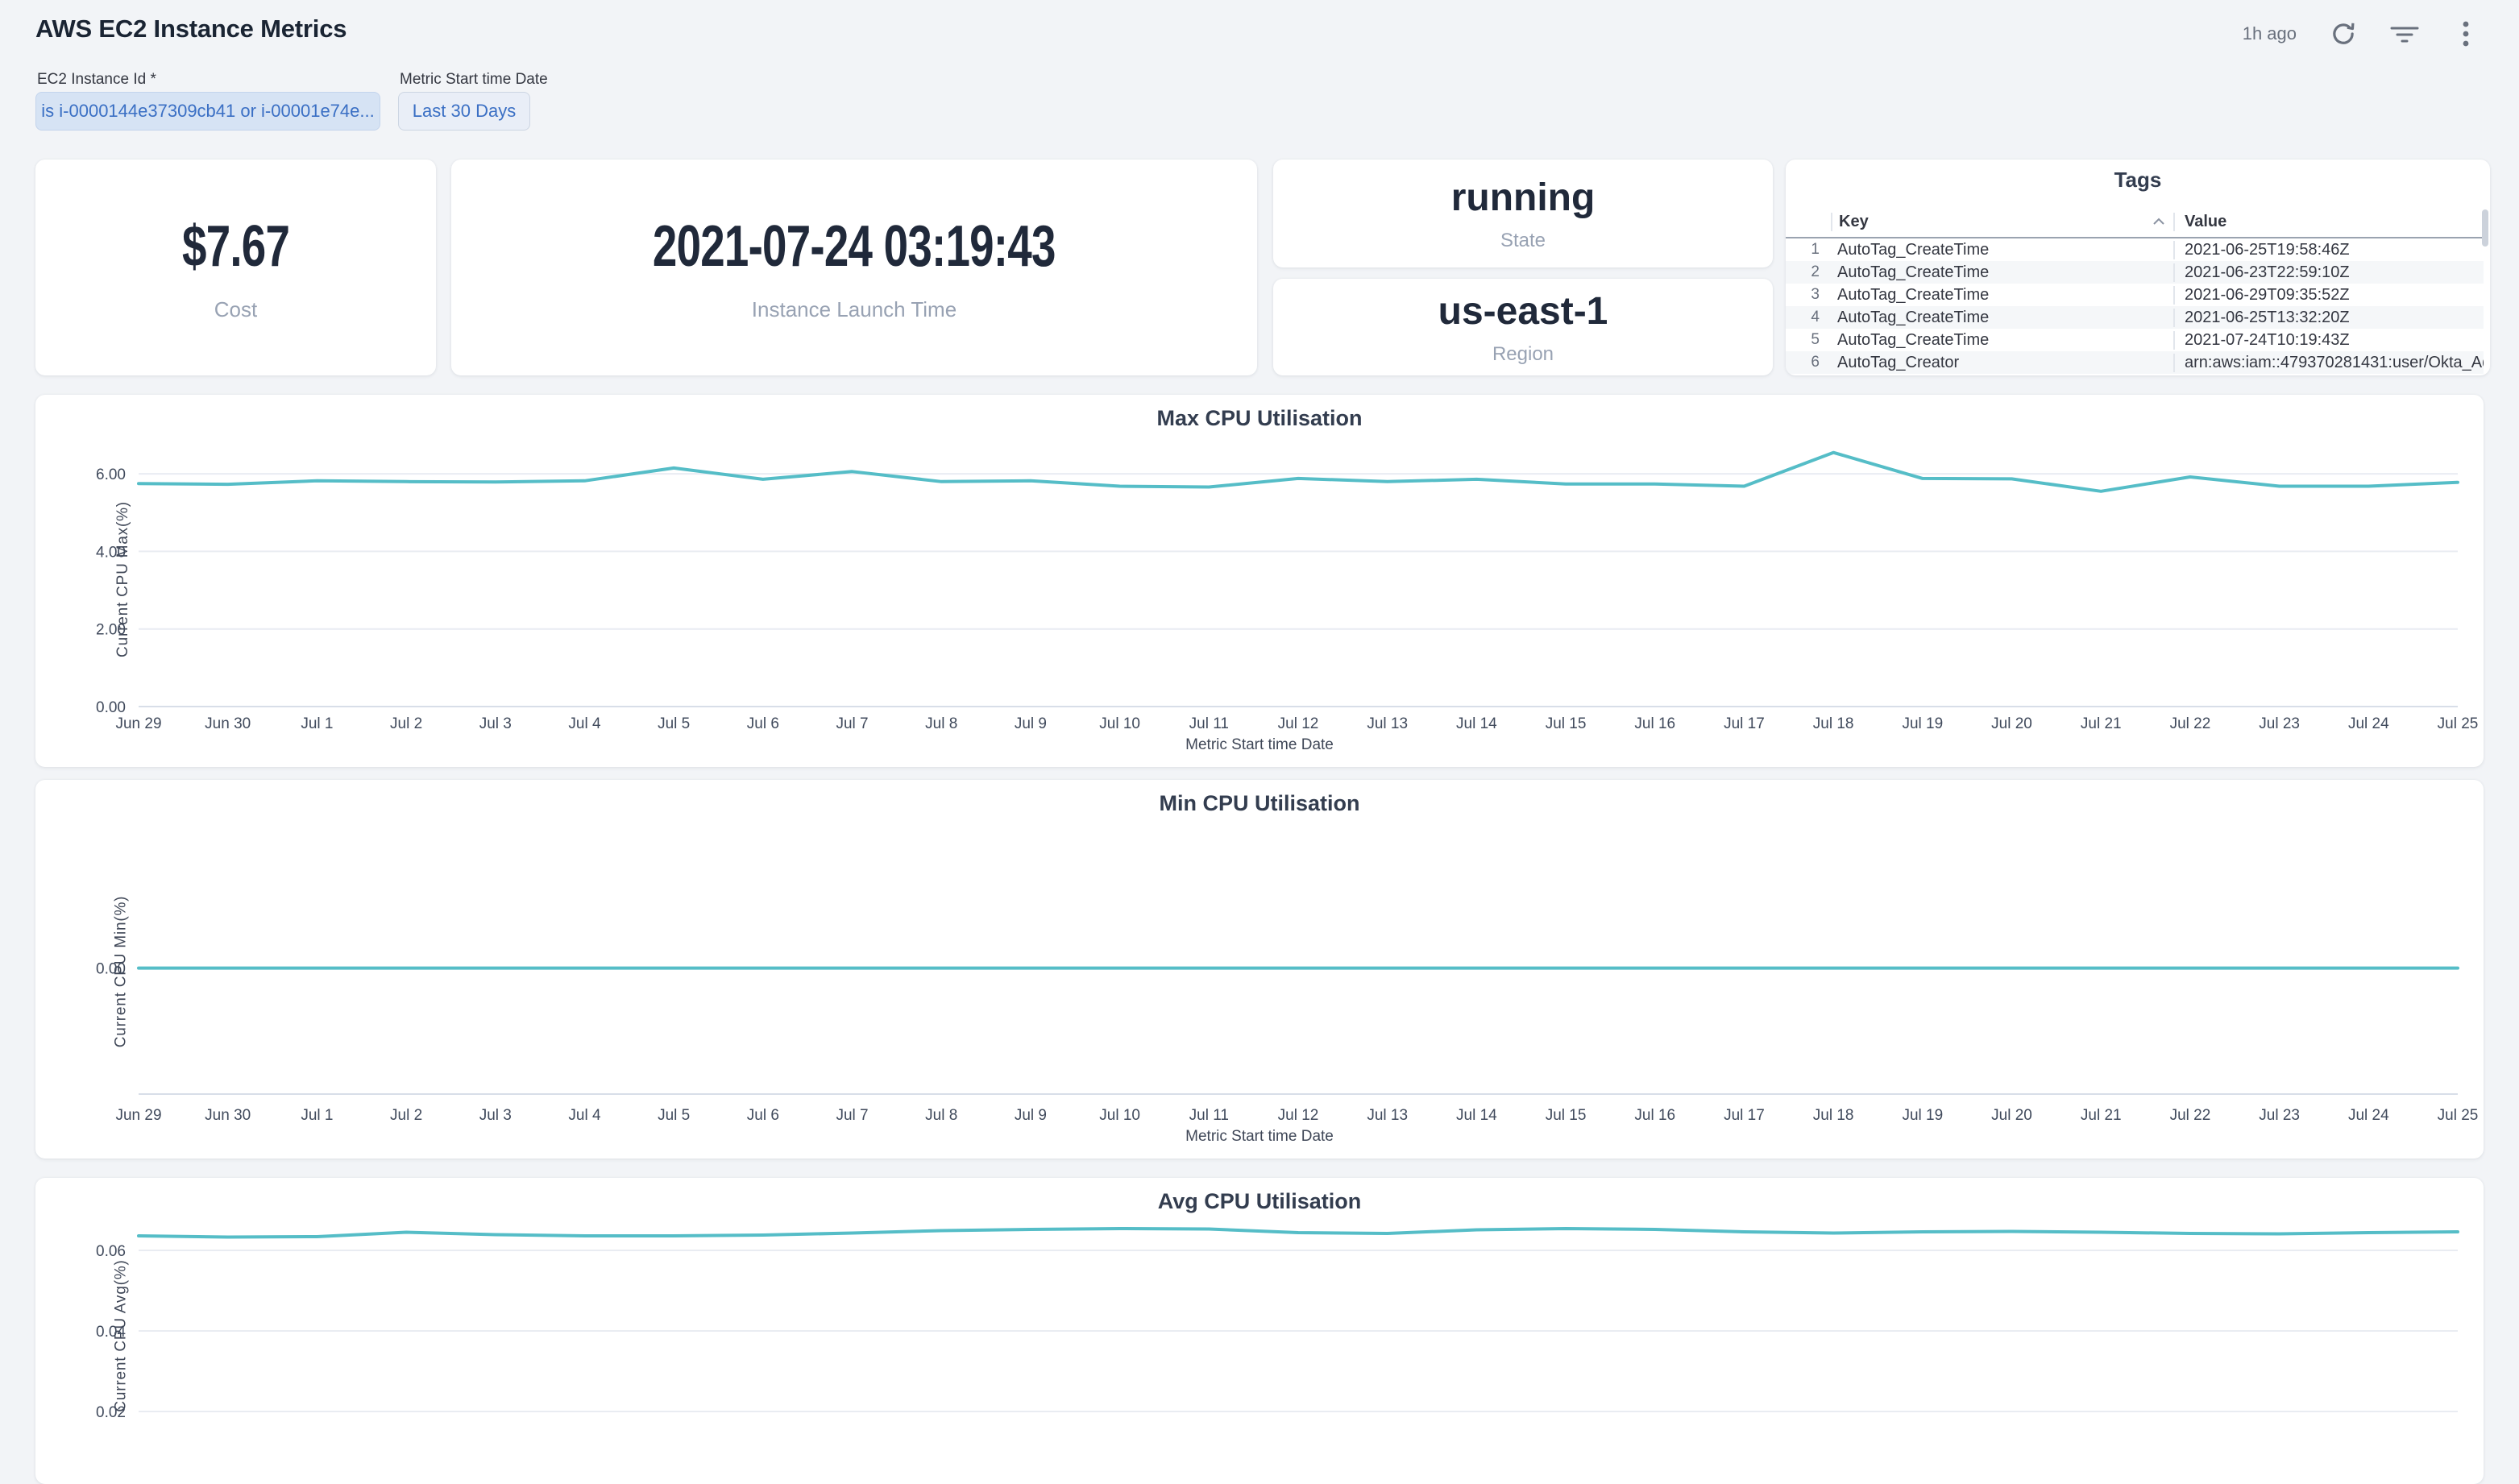 This screenshot has height=1484, width=2519. Describe the element at coordinates (1259, 1201) in the screenshot. I see `avg-cpu-chart-title: Avg CPU Utilisation` at that location.